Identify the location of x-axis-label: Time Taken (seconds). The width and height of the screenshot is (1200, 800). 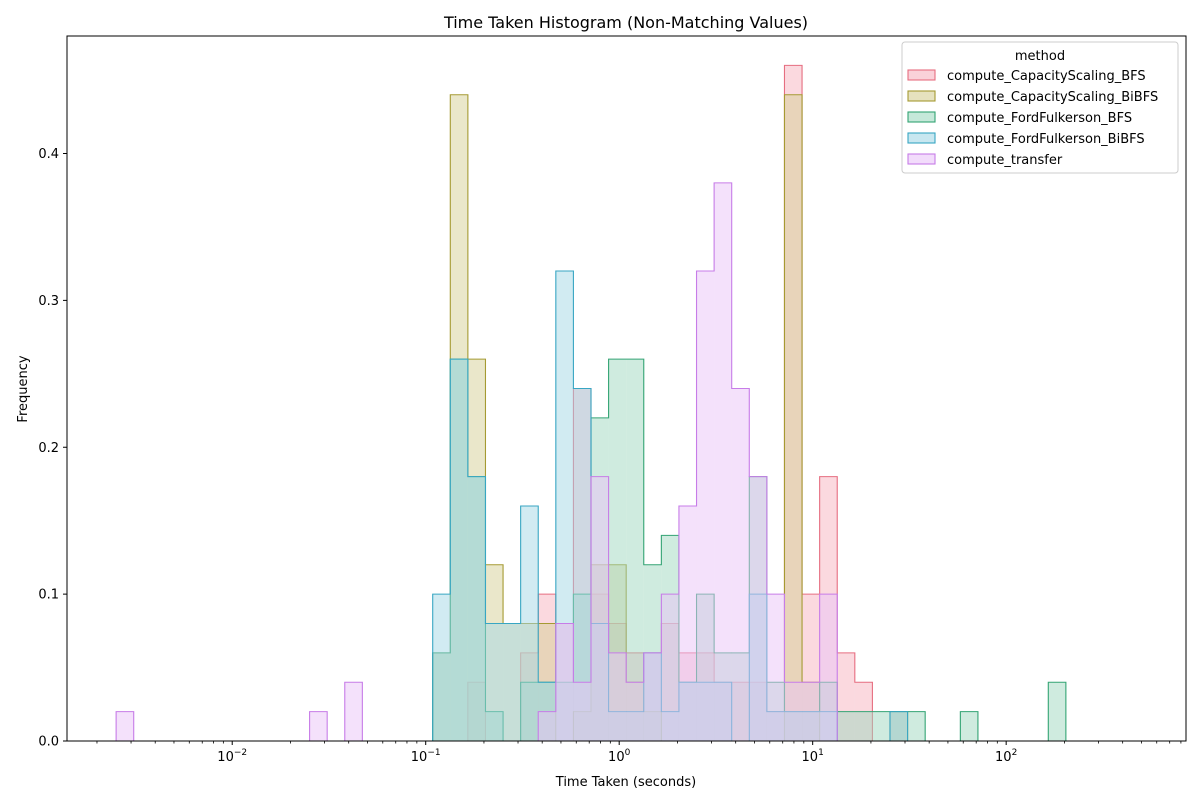
(625, 782).